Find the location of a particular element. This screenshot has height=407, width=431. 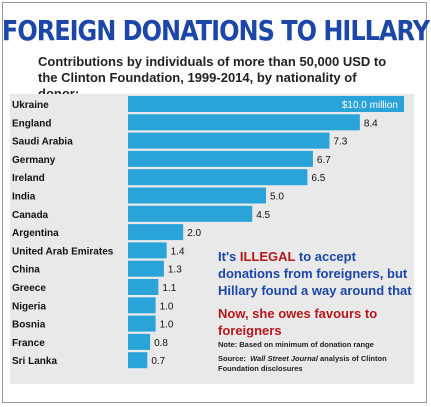

note-text: Based on minimum of donation range is located at coordinates (306, 344).